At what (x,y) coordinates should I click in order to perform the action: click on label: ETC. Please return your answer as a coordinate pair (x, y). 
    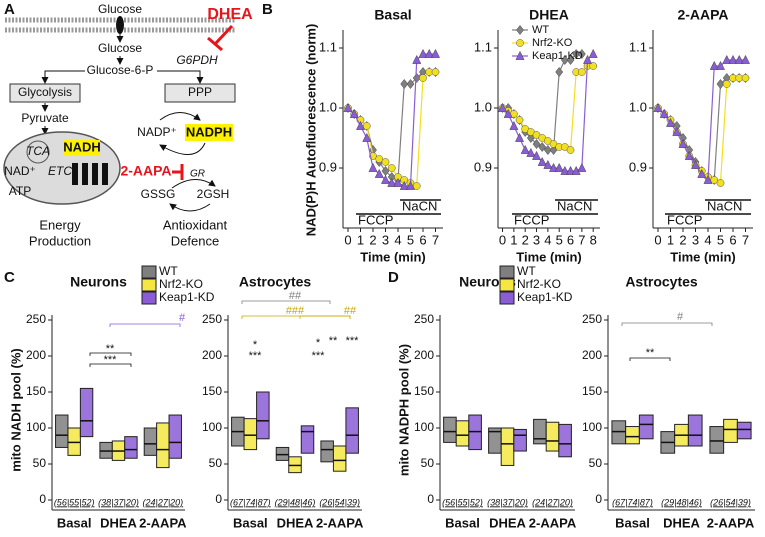
    Looking at the image, I should click on (60, 171).